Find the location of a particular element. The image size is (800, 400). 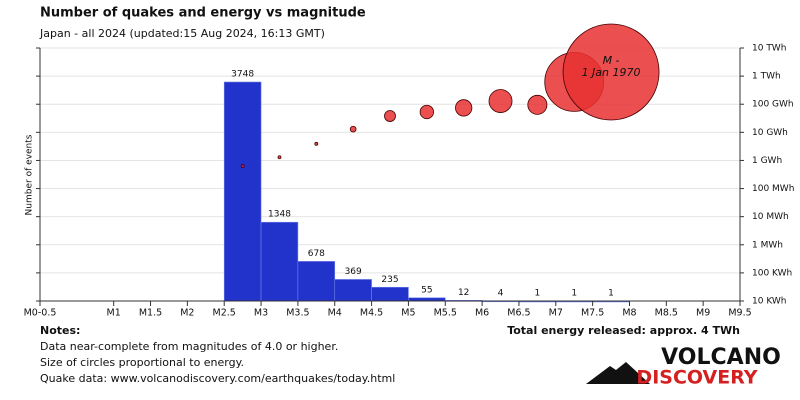

x-tick-label: M3 is located at coordinates (261, 313).